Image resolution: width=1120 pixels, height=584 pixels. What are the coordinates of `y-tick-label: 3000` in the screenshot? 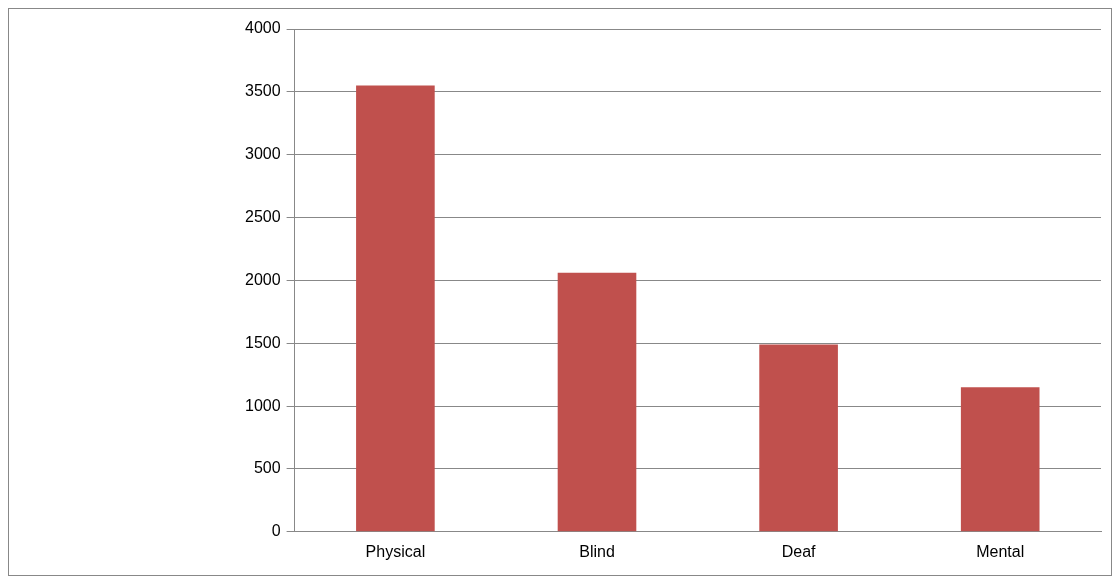 It's located at (263, 154).